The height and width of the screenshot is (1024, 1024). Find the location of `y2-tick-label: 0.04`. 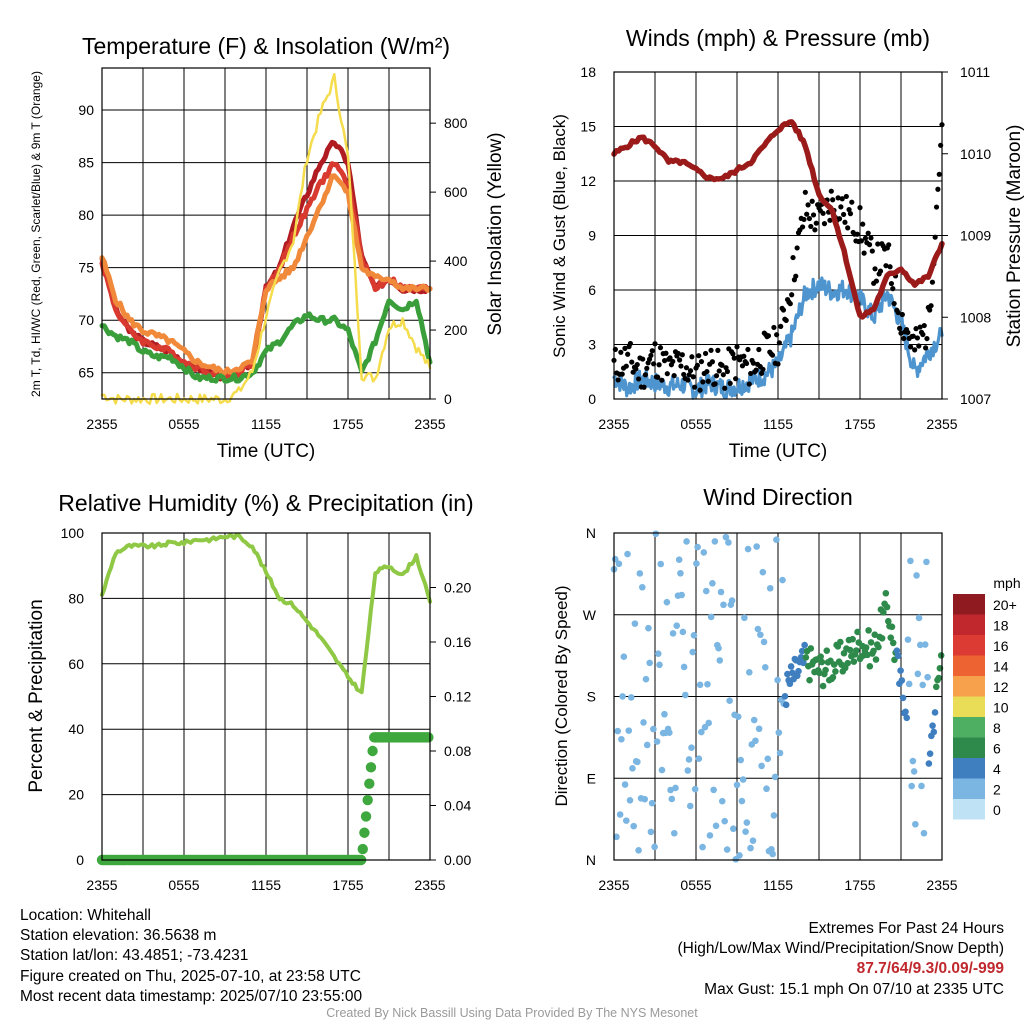

y2-tick-label: 0.04 is located at coordinates (457, 806).